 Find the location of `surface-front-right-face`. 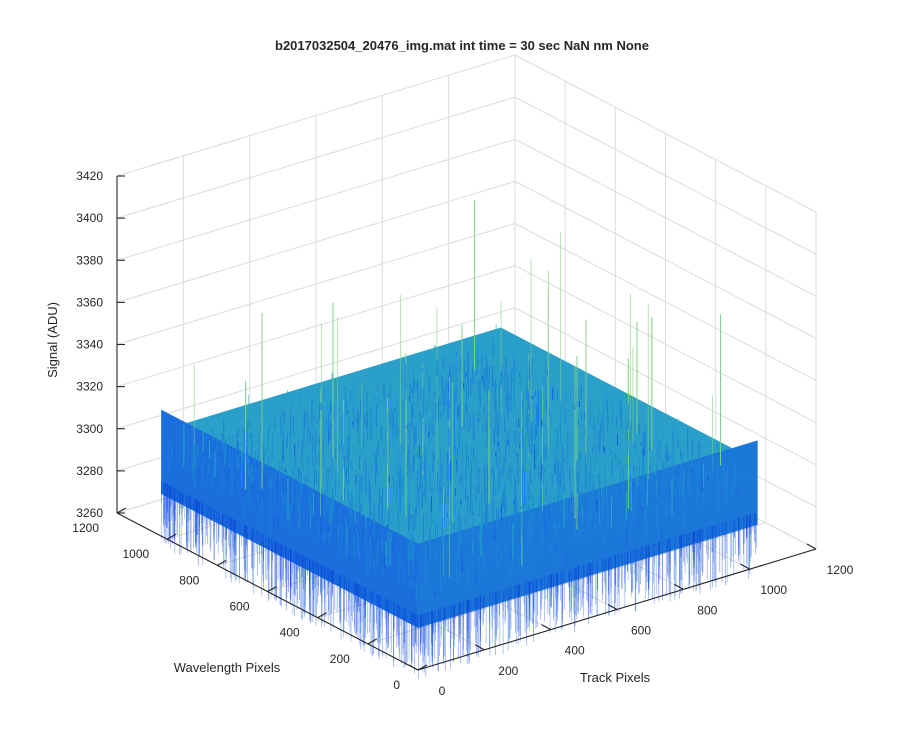

surface-front-right-face is located at coordinates (588, 534).